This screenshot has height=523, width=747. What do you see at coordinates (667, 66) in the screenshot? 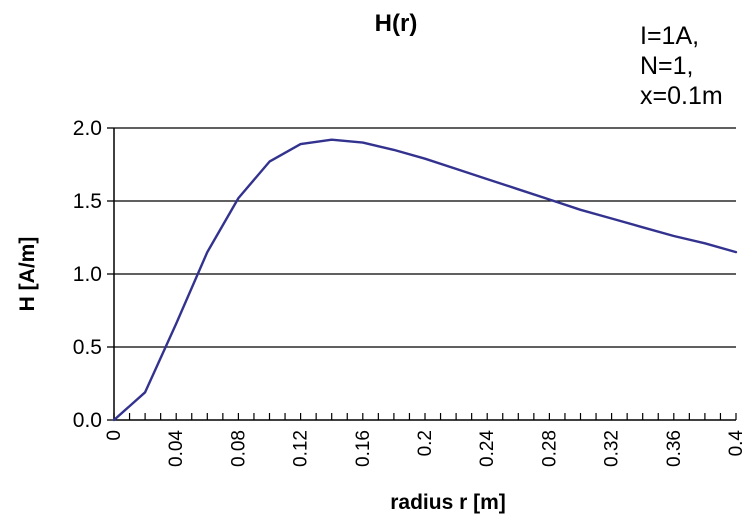
I see `annotation-line-2: N=1,` at bounding box center [667, 66].